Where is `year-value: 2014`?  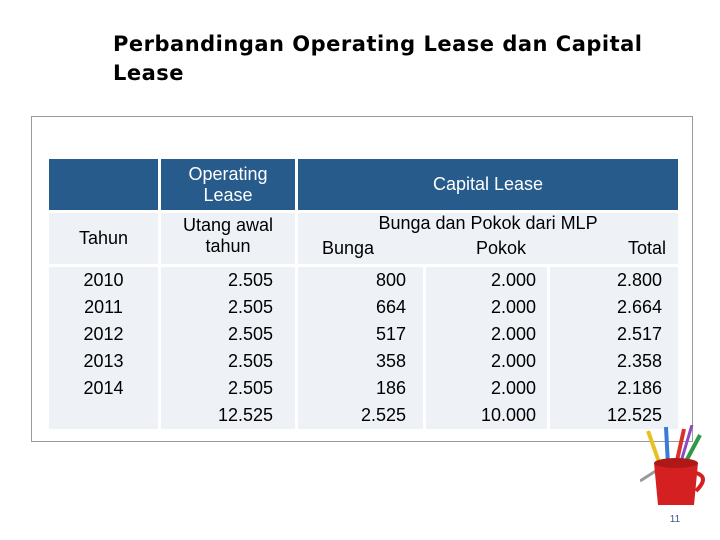 year-value: 2014 is located at coordinates (103, 388).